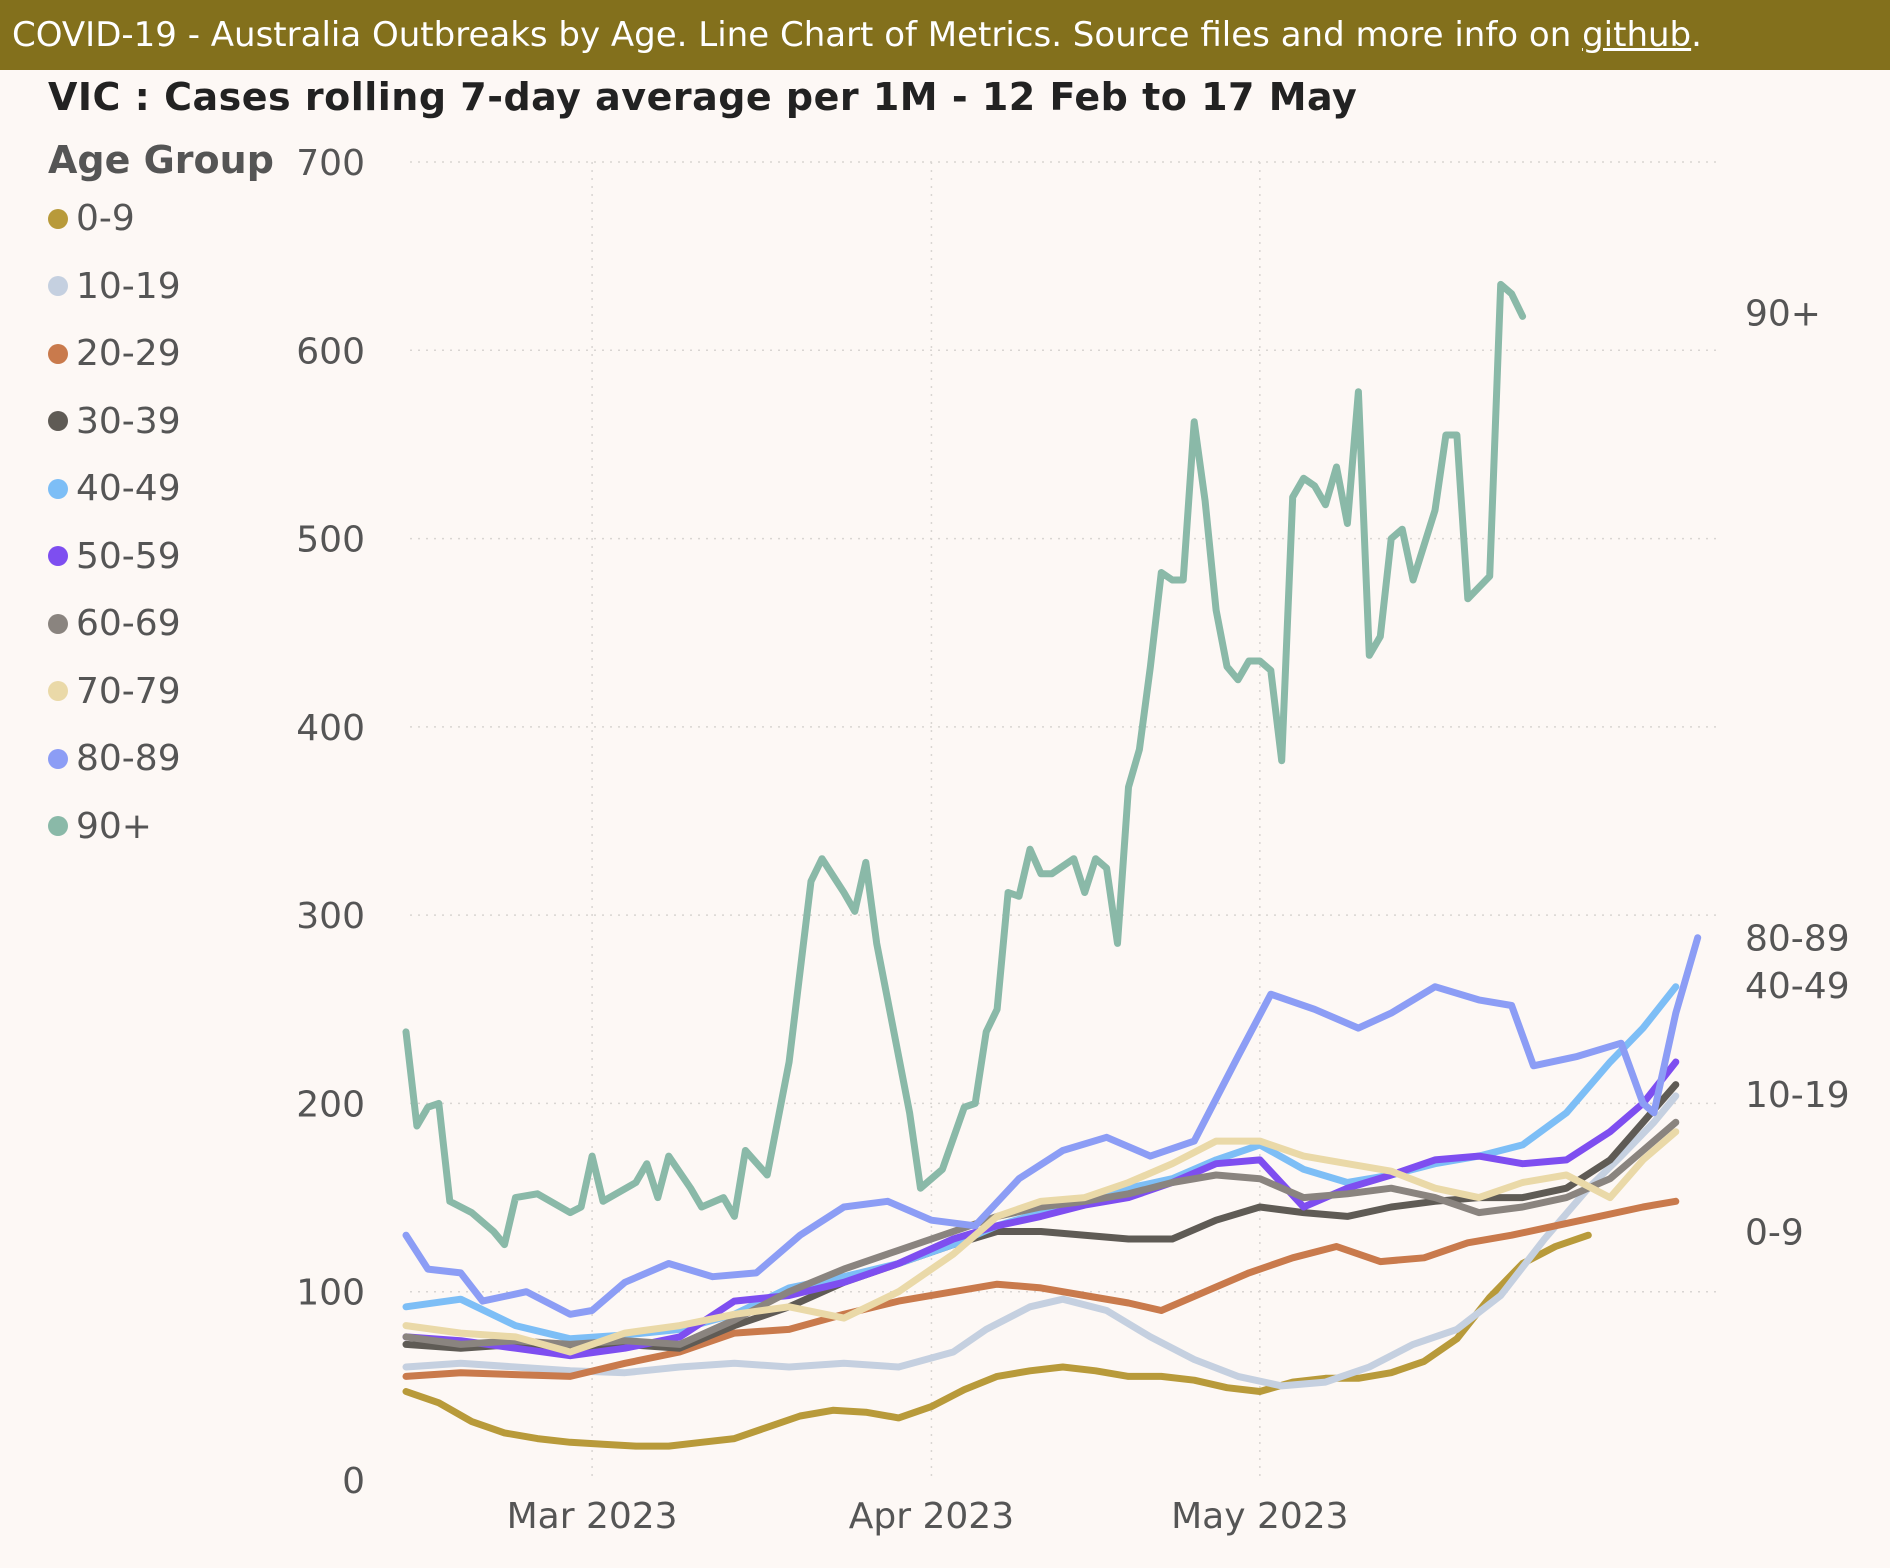 This screenshot has height=1568, width=1890. I want to click on end-label: 40-49, so click(1797, 986).